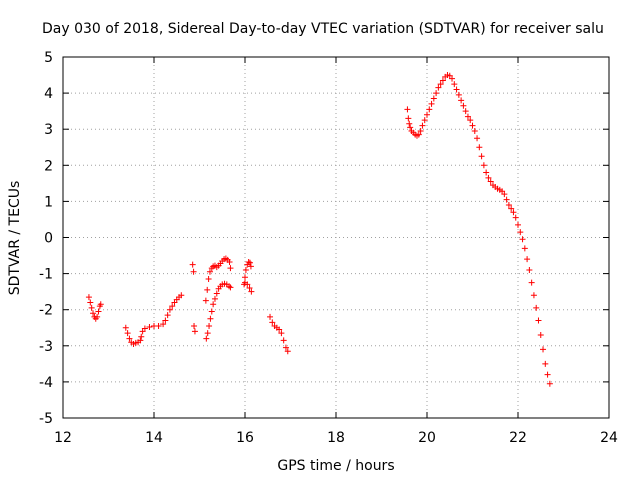  I want to click on y-tick-label: 4, so click(48, 94).